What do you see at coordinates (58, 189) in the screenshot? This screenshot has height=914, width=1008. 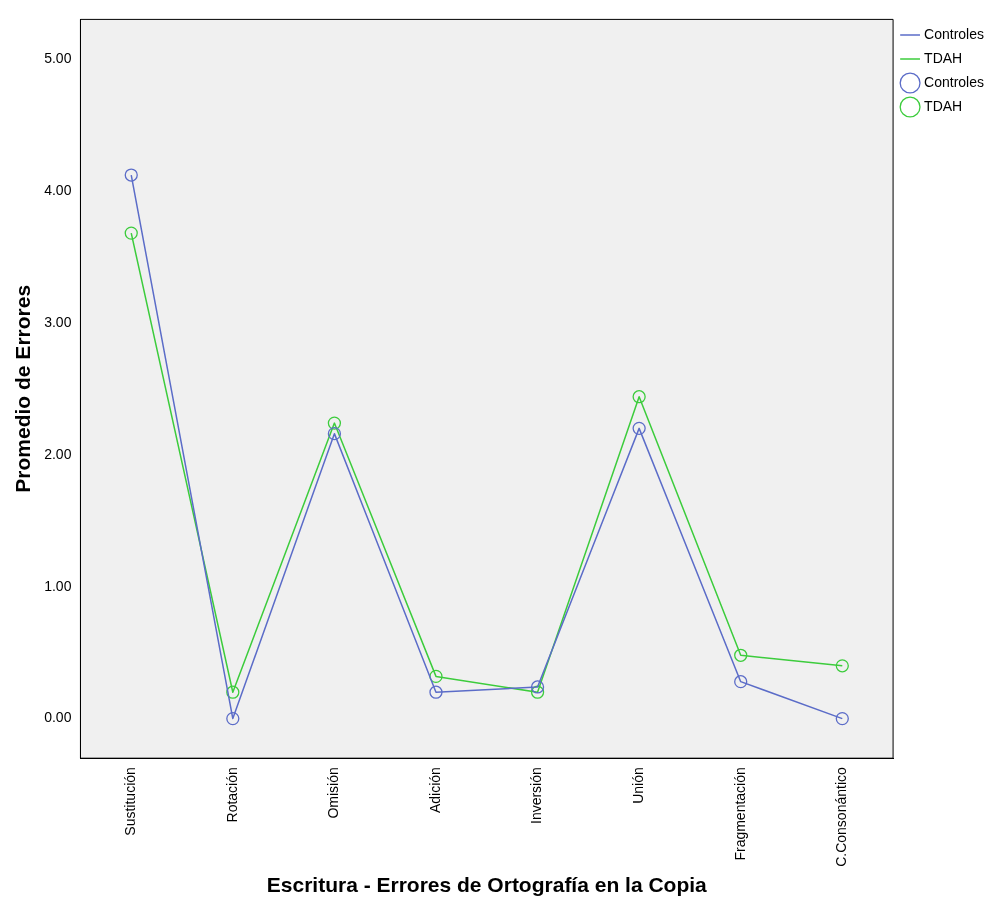 I see `y-tick-label: 4.00` at bounding box center [58, 189].